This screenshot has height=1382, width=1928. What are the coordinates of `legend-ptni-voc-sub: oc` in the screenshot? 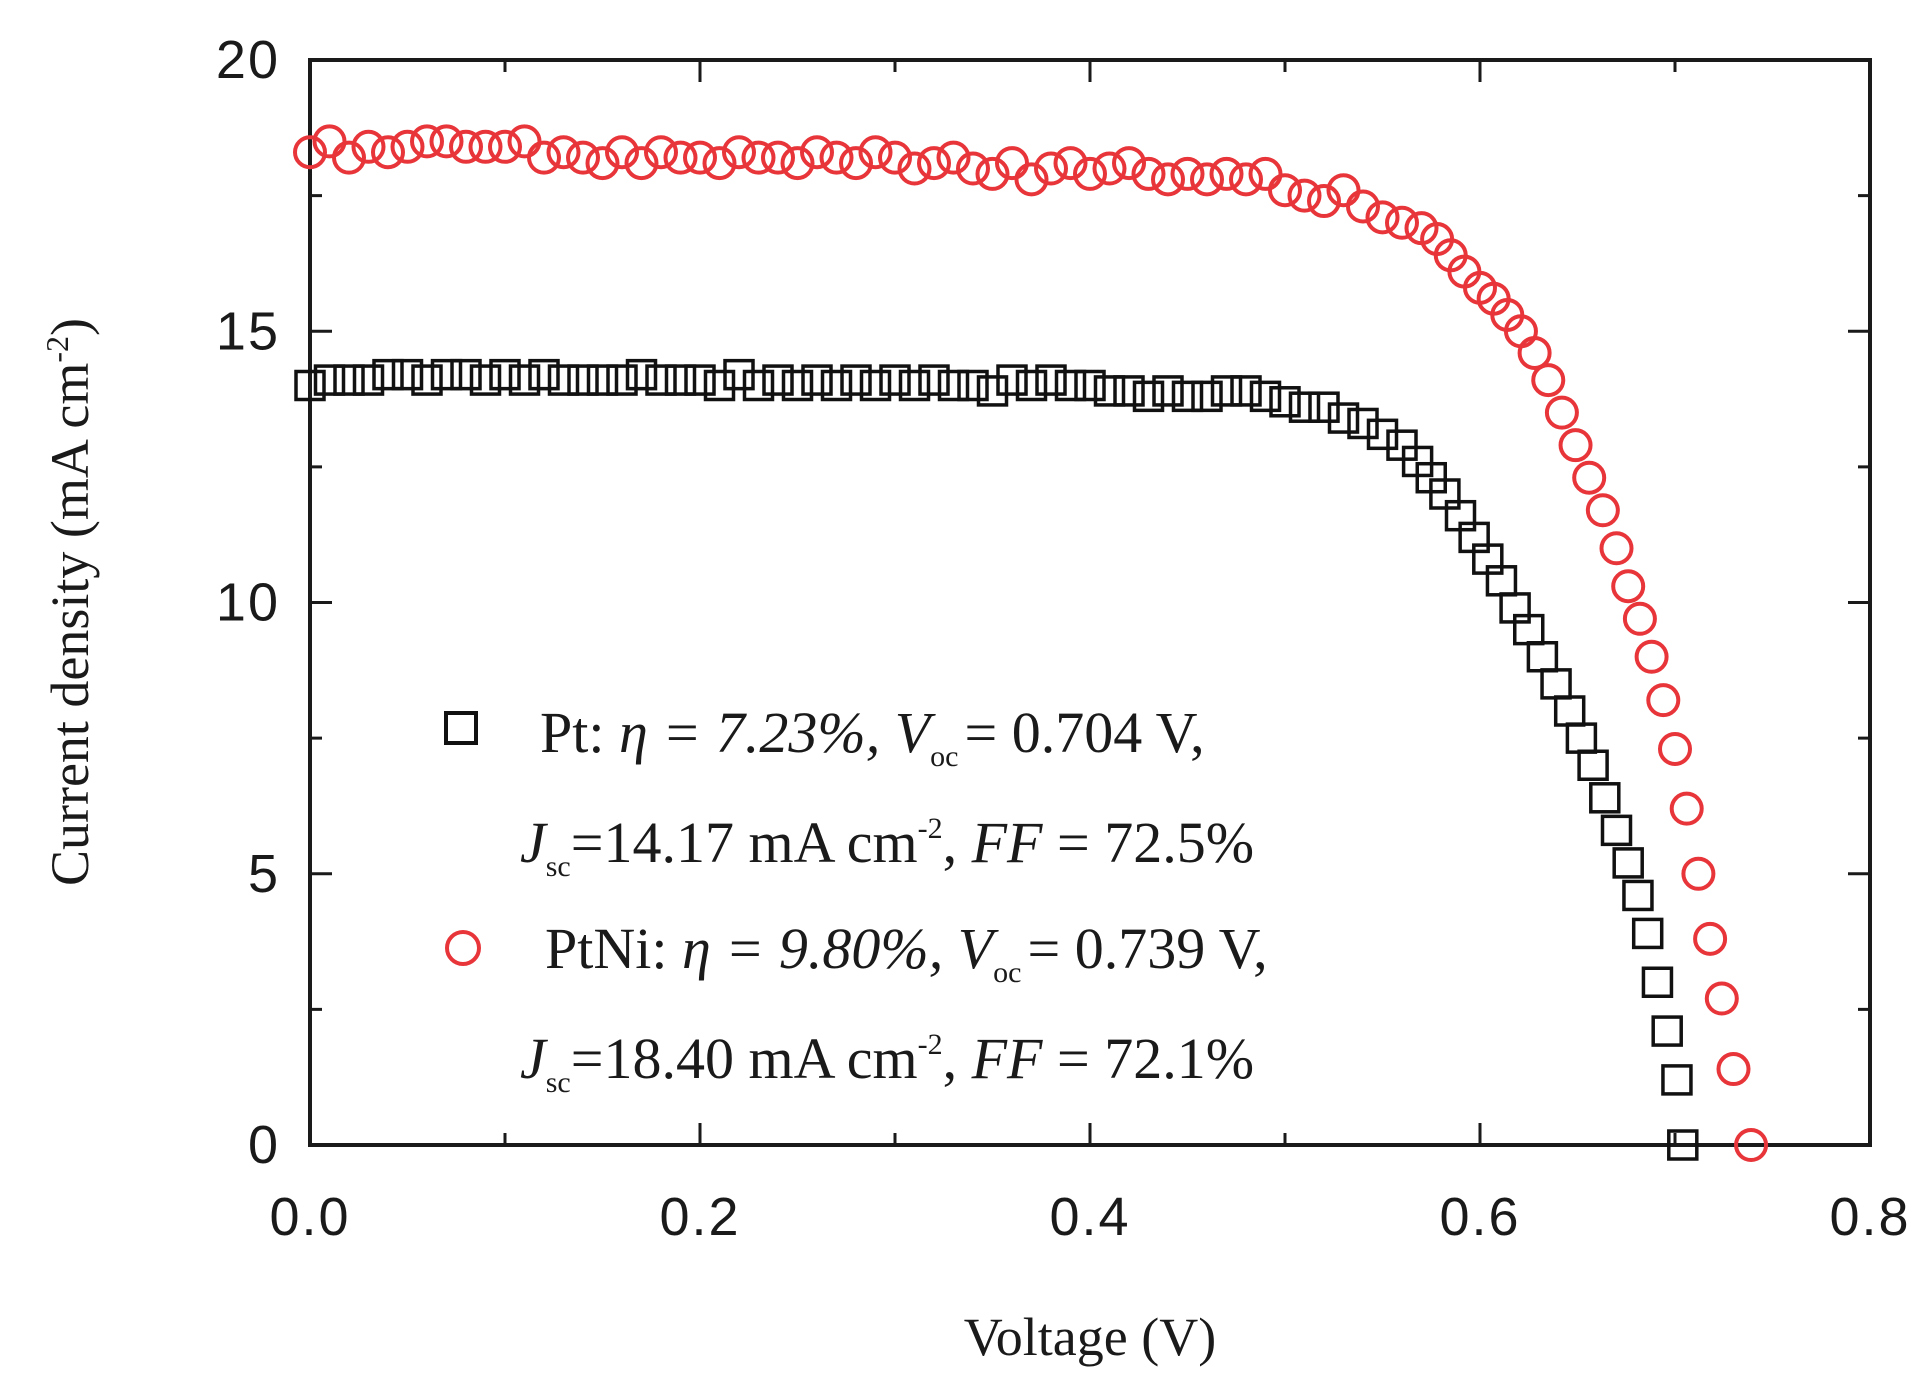 It's located at (1007, 972).